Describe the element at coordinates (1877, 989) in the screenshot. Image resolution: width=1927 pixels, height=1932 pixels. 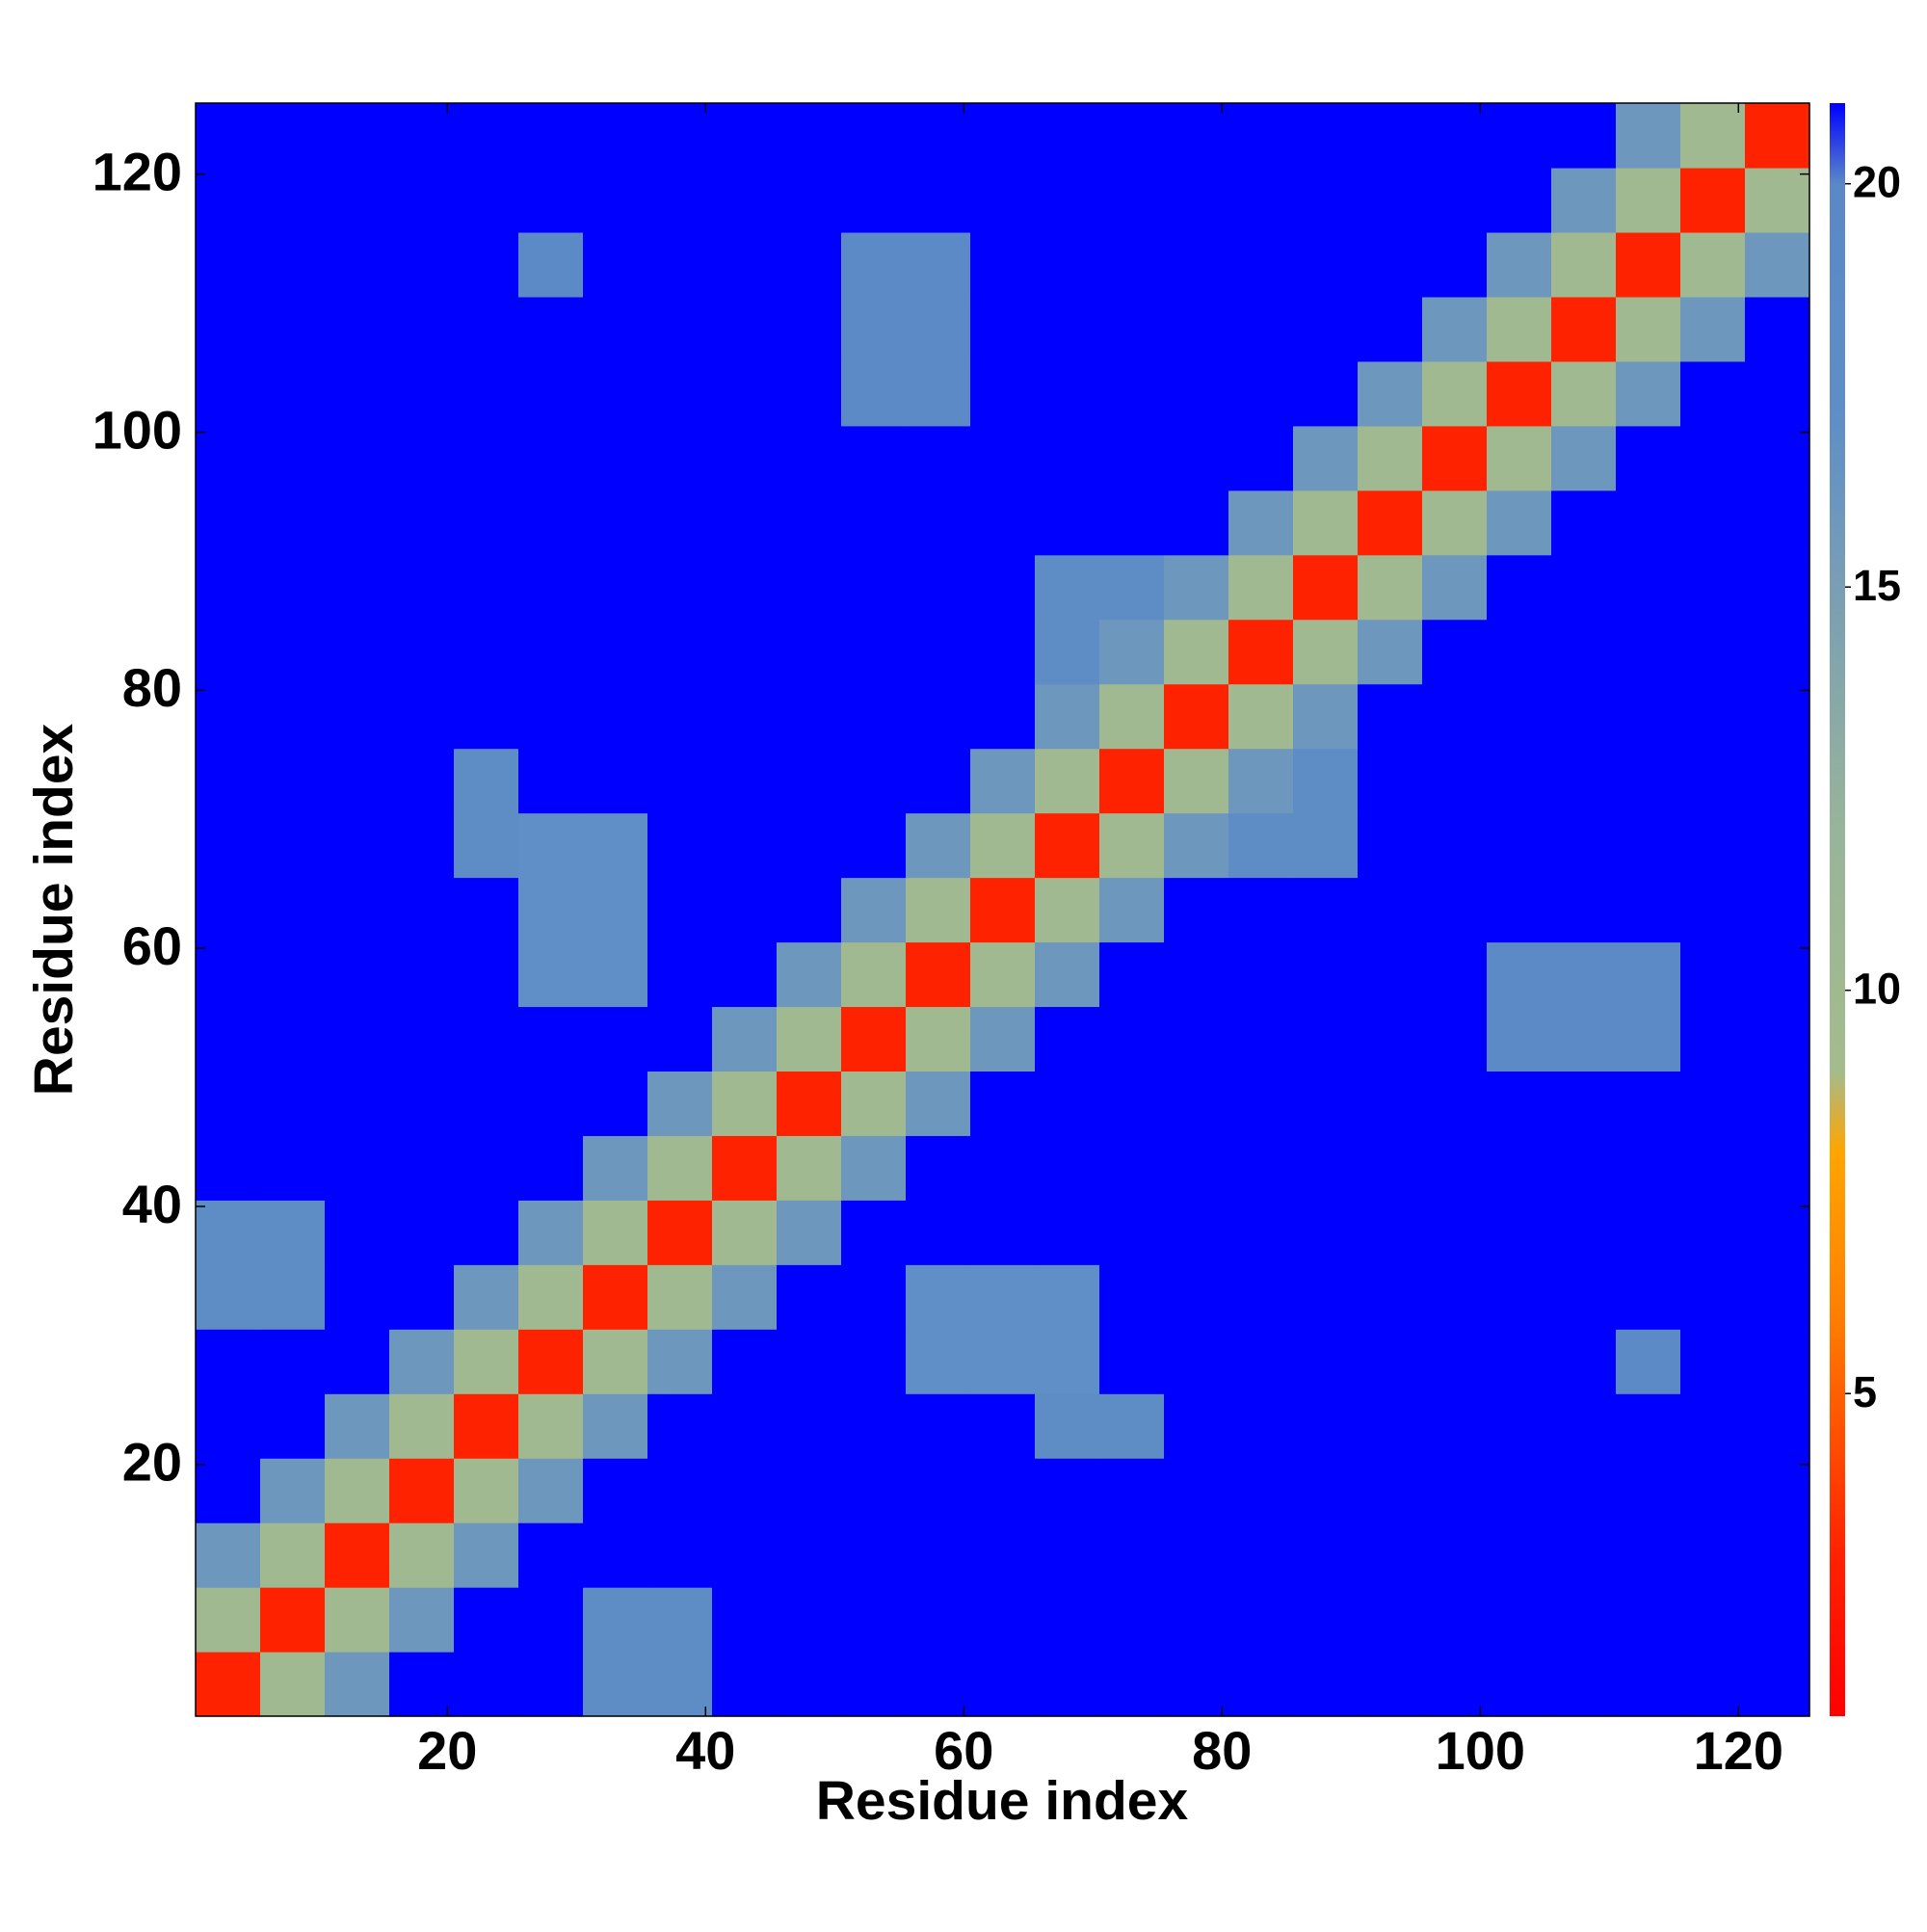
I see `colorbar-tick-label: 10` at that location.